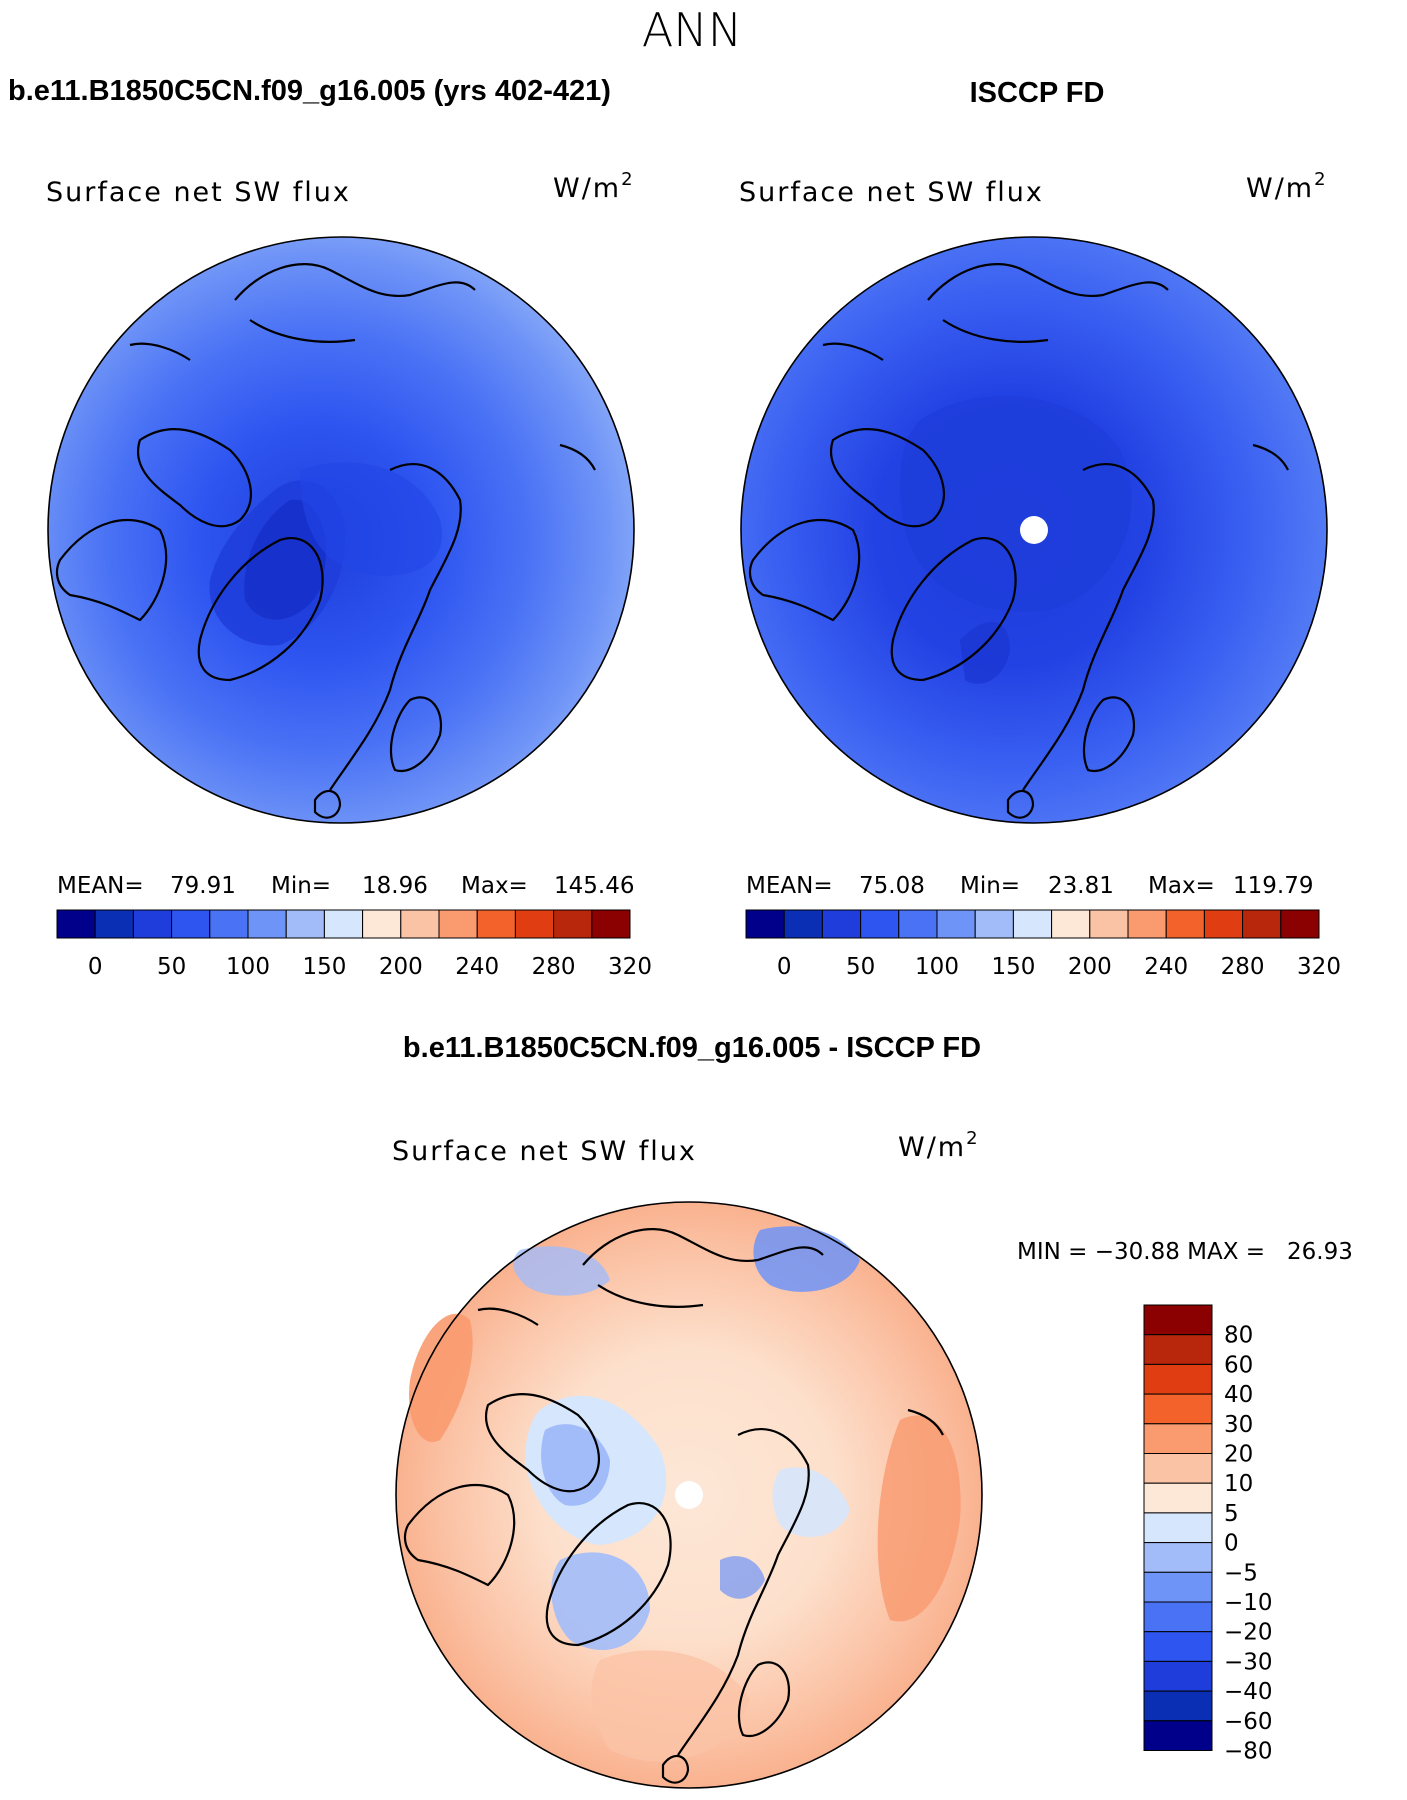  Describe the element at coordinates (1248, 1722) in the screenshot. I see `colorbar-tick-label: −60` at that location.